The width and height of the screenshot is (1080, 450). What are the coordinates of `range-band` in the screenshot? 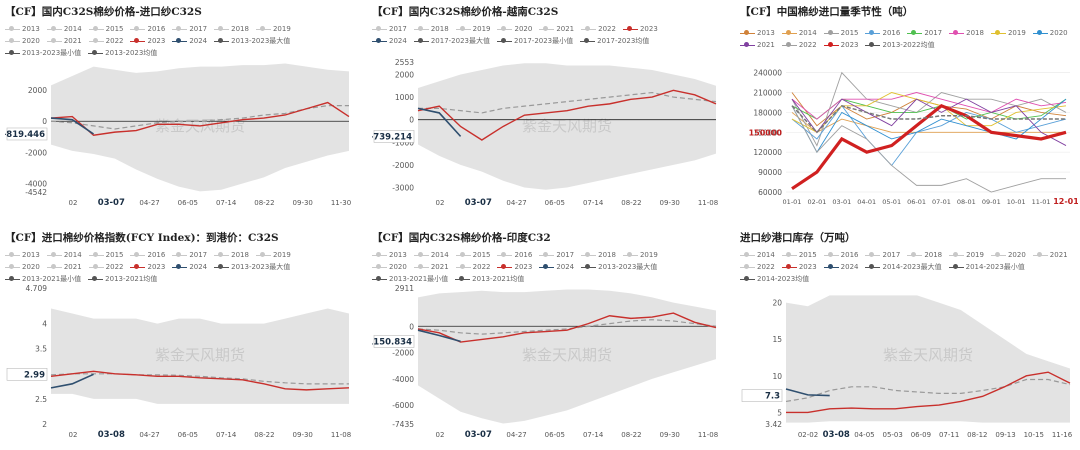 It's located at (200, 356).